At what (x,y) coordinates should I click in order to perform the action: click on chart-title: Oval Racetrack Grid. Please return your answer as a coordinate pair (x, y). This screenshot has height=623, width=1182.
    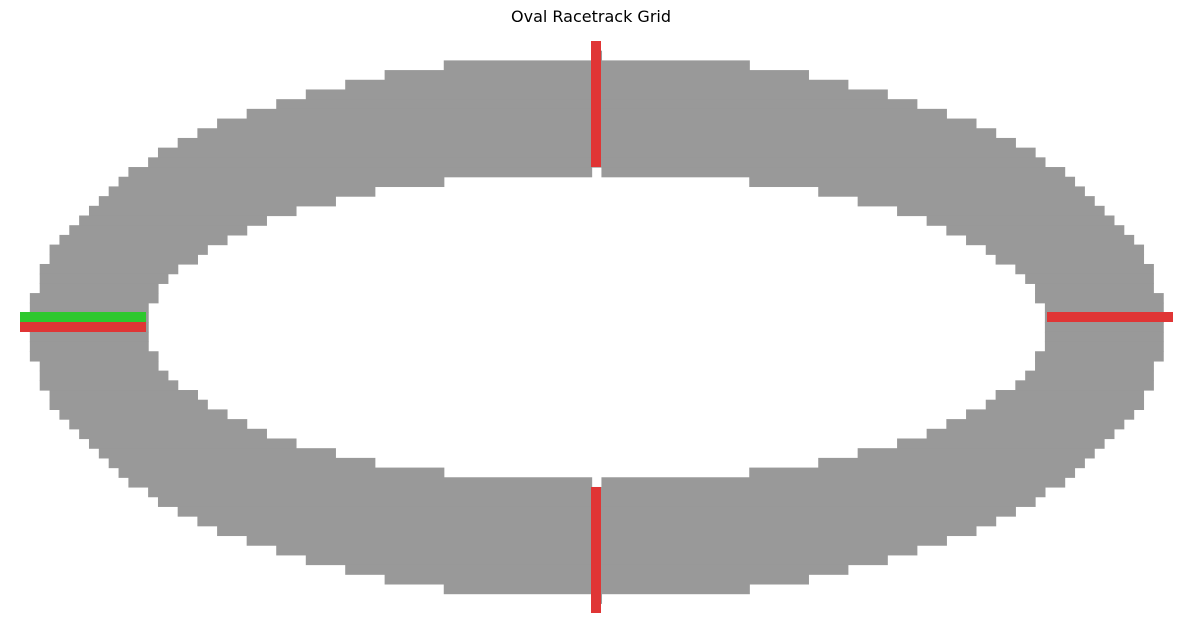
    Looking at the image, I should click on (591, 16).